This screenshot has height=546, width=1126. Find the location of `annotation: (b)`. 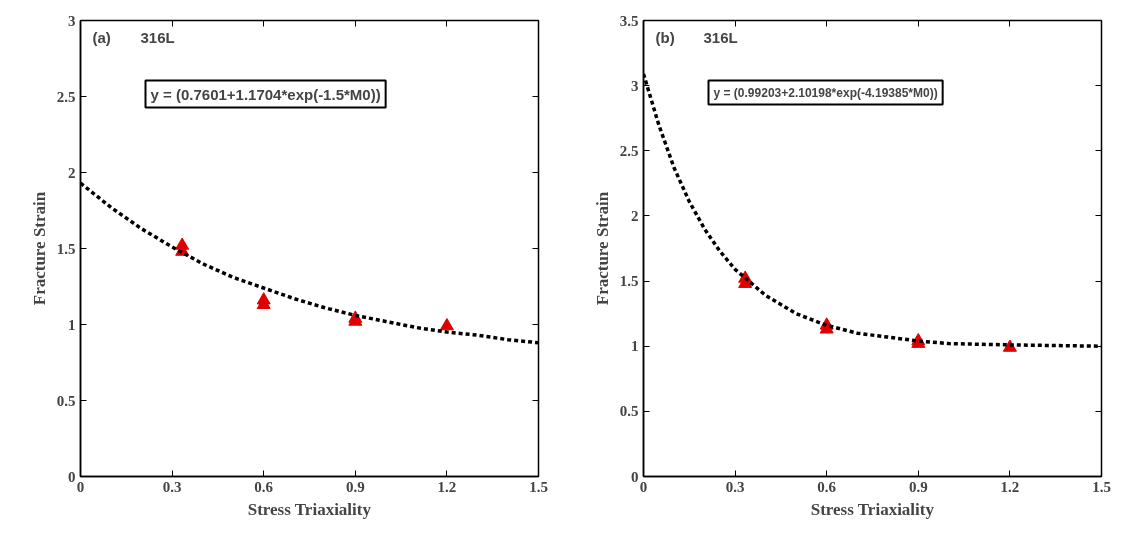

annotation: (b) is located at coordinates (665, 37).